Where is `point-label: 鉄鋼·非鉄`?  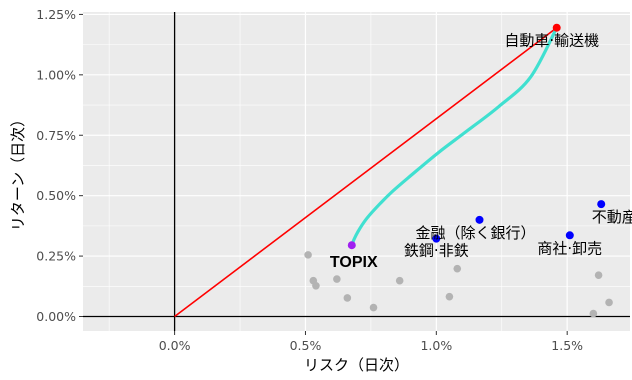
point-label: 鉄鋼·非鉄 is located at coordinates (436, 251).